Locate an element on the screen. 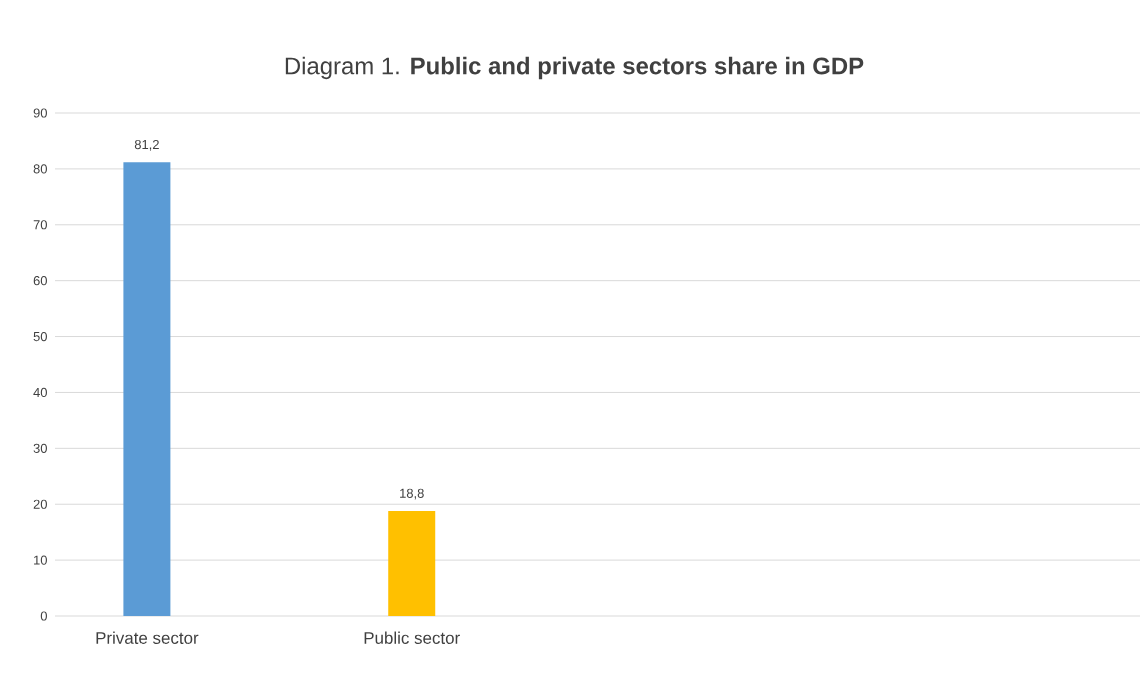 This screenshot has width=1148, height=680. y-tick-label: 70 is located at coordinates (40, 225).